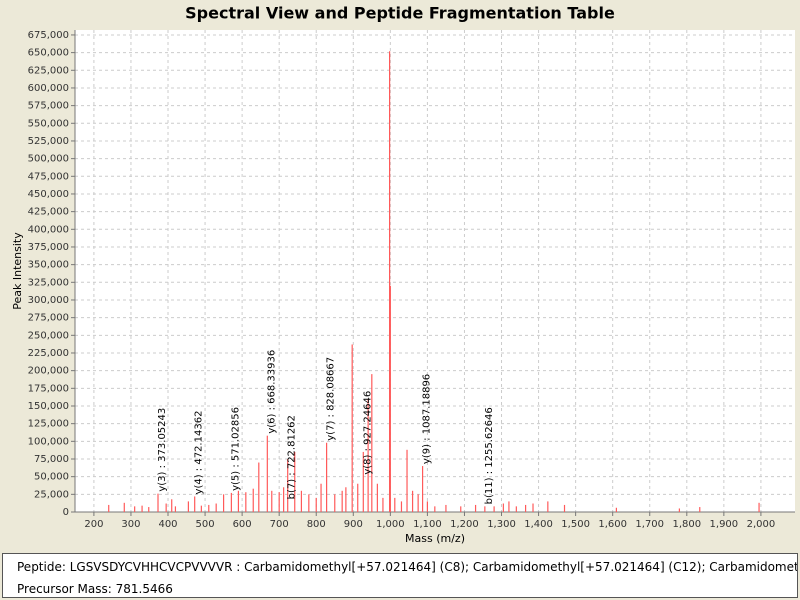 The width and height of the screenshot is (800, 600). Describe the element at coordinates (427, 419) in the screenshot. I see `peak-annotation: y(9) : 1087.18896` at that location.